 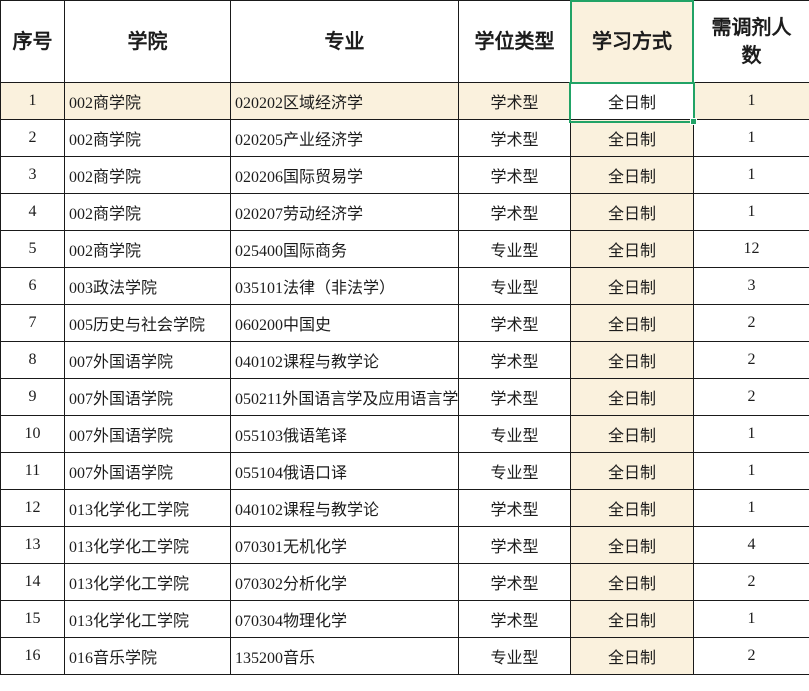 What do you see at coordinates (344, 619) in the screenshot?
I see `cell-major: 070304物理化学` at bounding box center [344, 619].